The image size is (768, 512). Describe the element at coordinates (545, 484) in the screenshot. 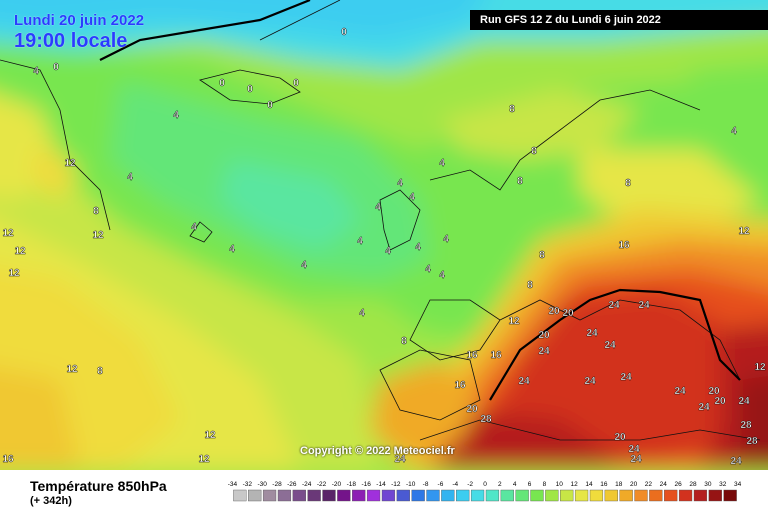

I see `scale-tick-label: 8` at that location.